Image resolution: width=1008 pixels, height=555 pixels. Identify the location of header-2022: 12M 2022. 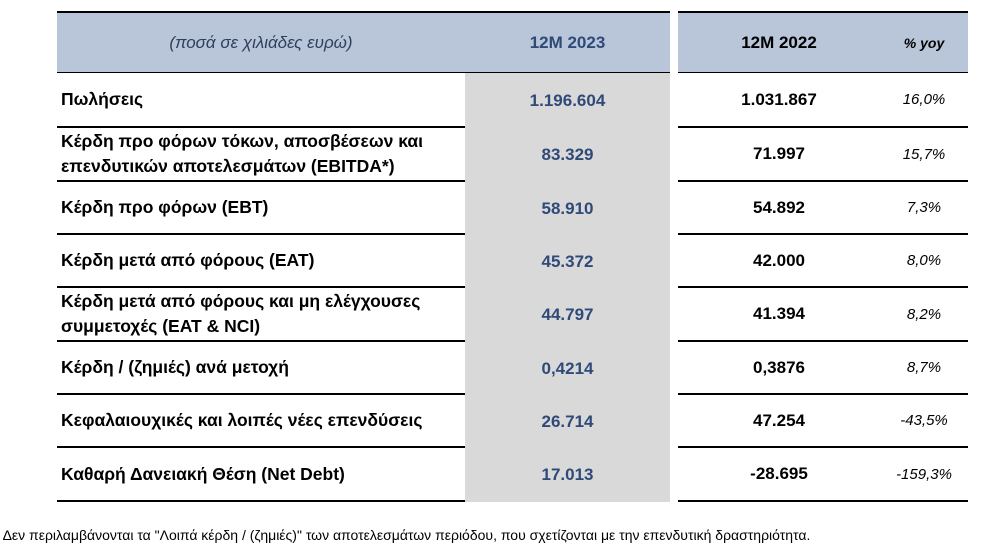
(779, 42).